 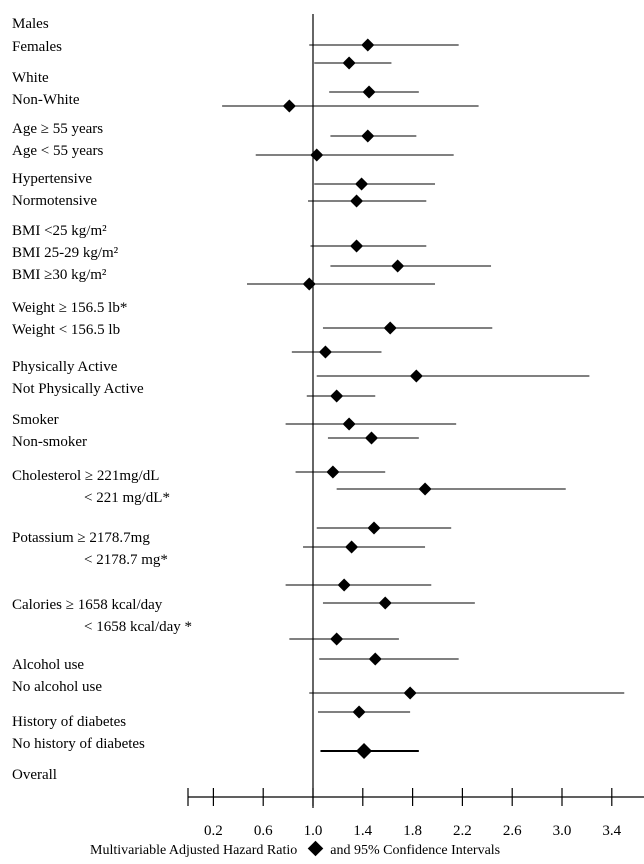 What do you see at coordinates (126, 560) in the screenshot?
I see `row-label: < 2178.7 mg*` at bounding box center [126, 560].